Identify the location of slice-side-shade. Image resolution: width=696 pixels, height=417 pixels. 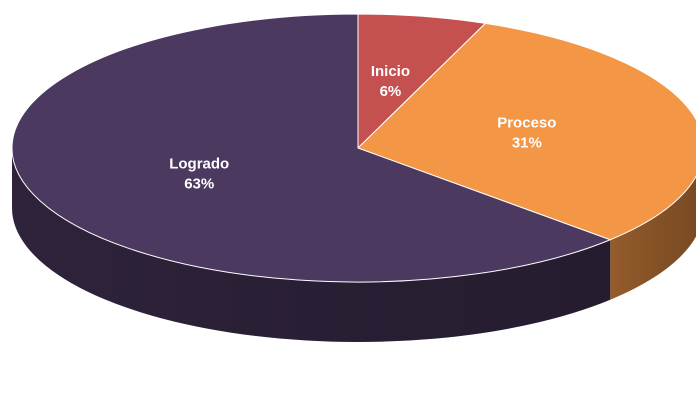
(653, 238).